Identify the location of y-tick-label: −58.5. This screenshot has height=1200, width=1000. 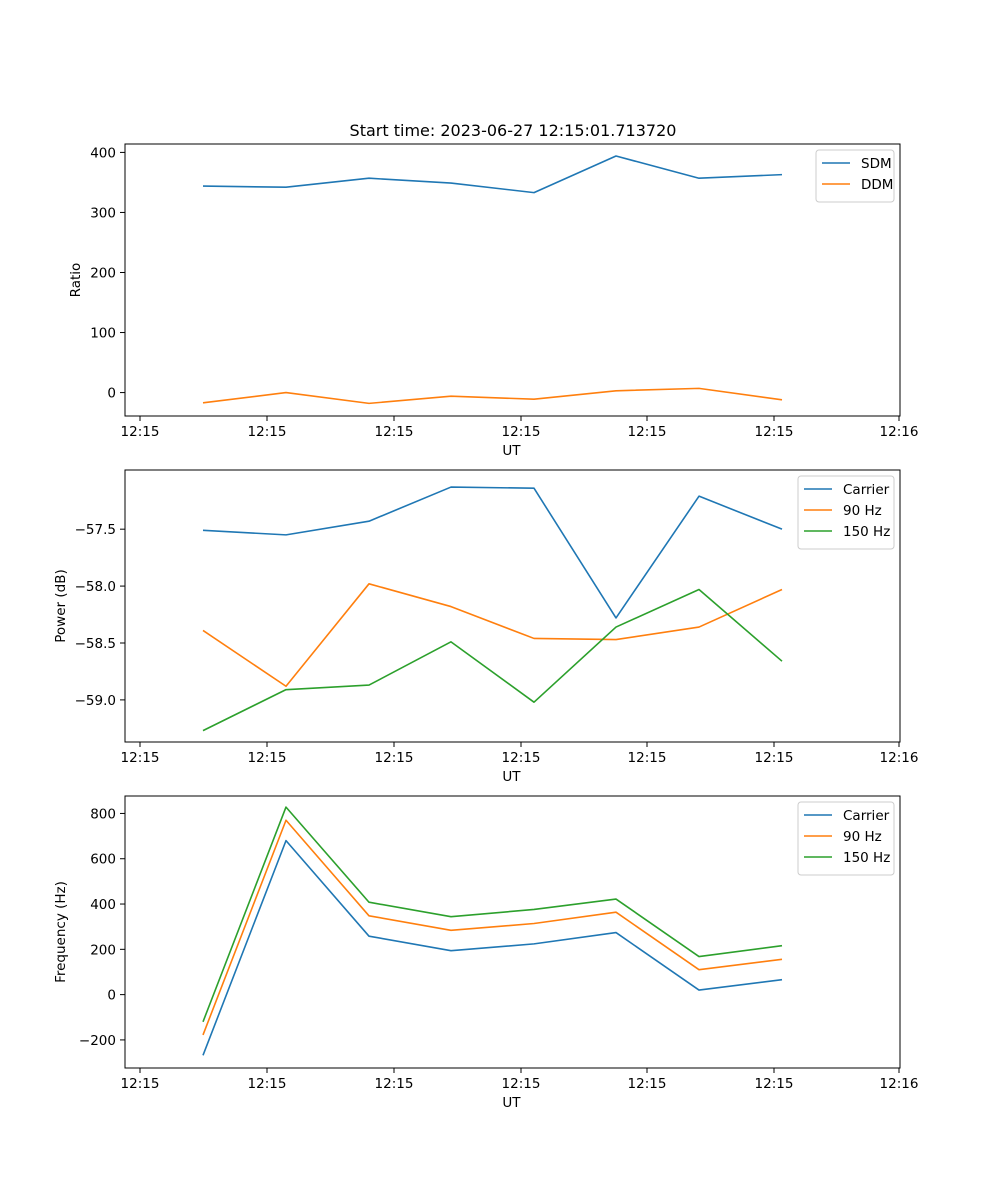
(95, 644).